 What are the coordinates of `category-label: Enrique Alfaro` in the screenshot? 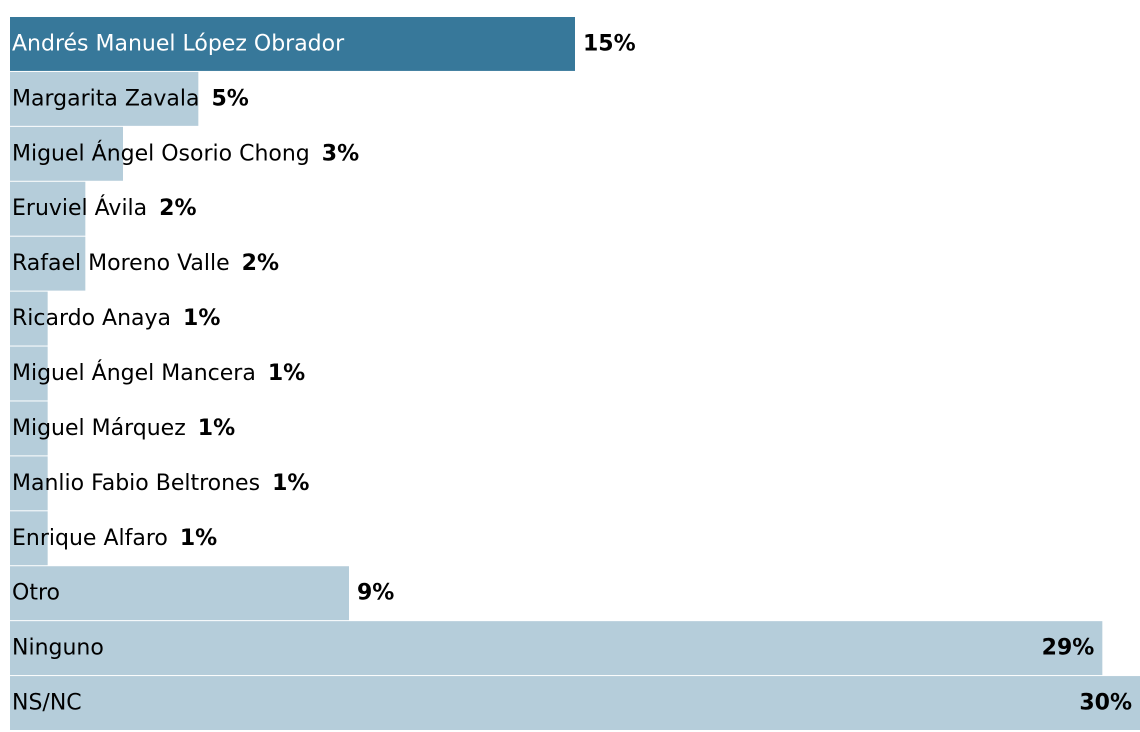 It's located at (90, 538).